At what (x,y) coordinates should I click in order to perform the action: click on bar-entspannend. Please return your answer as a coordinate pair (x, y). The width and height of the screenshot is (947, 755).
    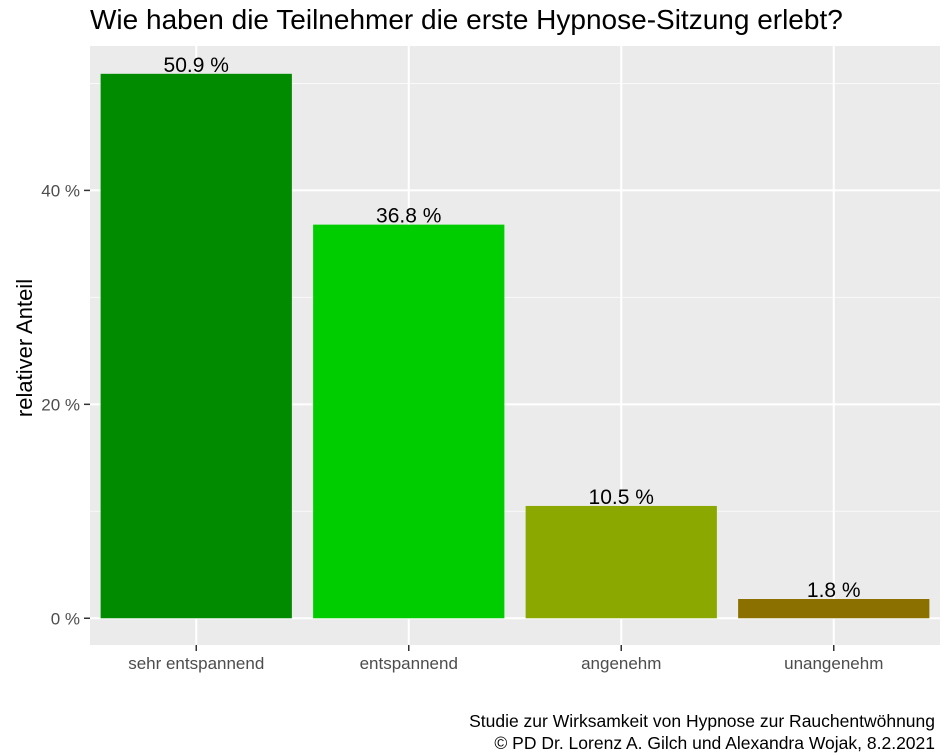
    Looking at the image, I should click on (409, 421).